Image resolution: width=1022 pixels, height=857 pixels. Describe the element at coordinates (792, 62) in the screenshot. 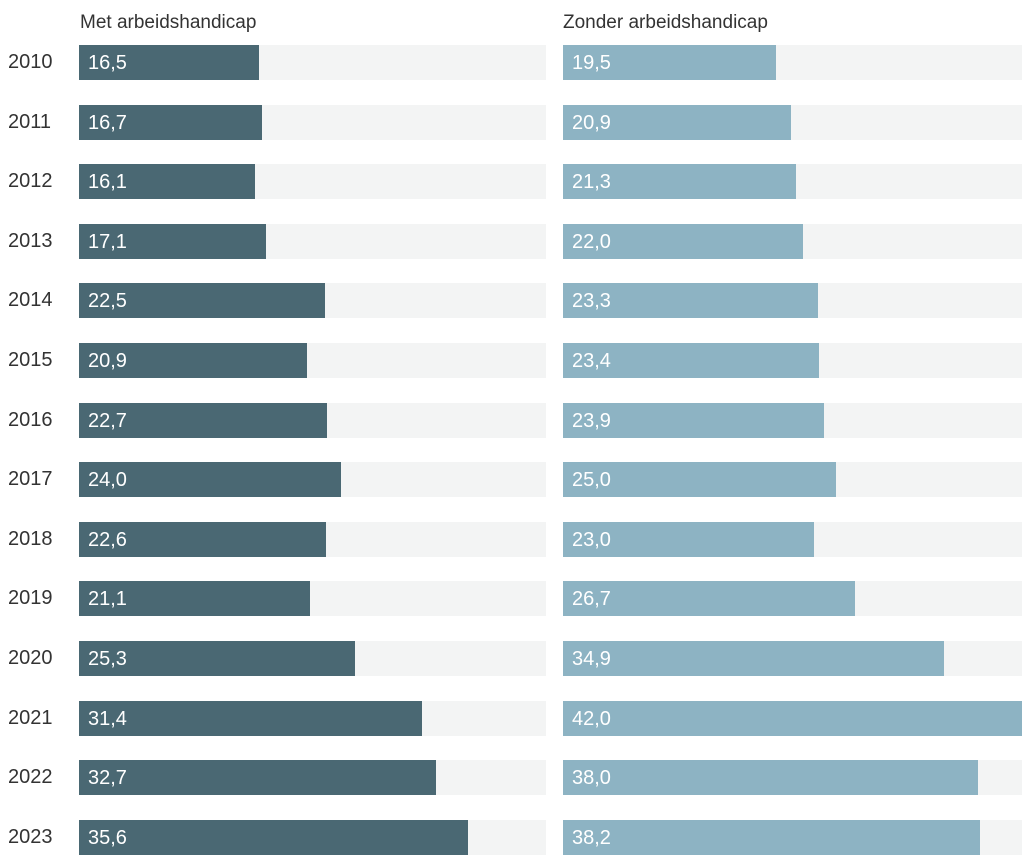

I see `bar-track: 19,5` at that location.